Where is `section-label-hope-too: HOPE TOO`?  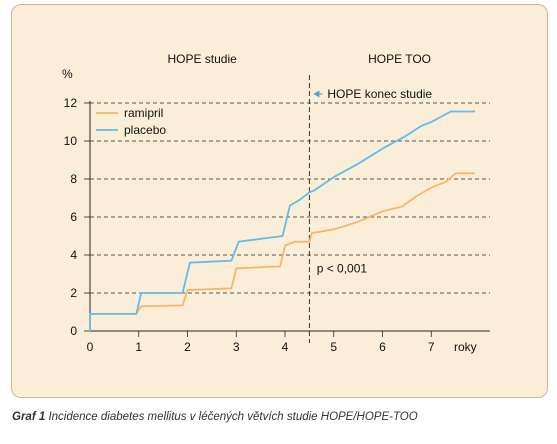
section-label-hope-too: HOPE TOO is located at coordinates (399, 59).